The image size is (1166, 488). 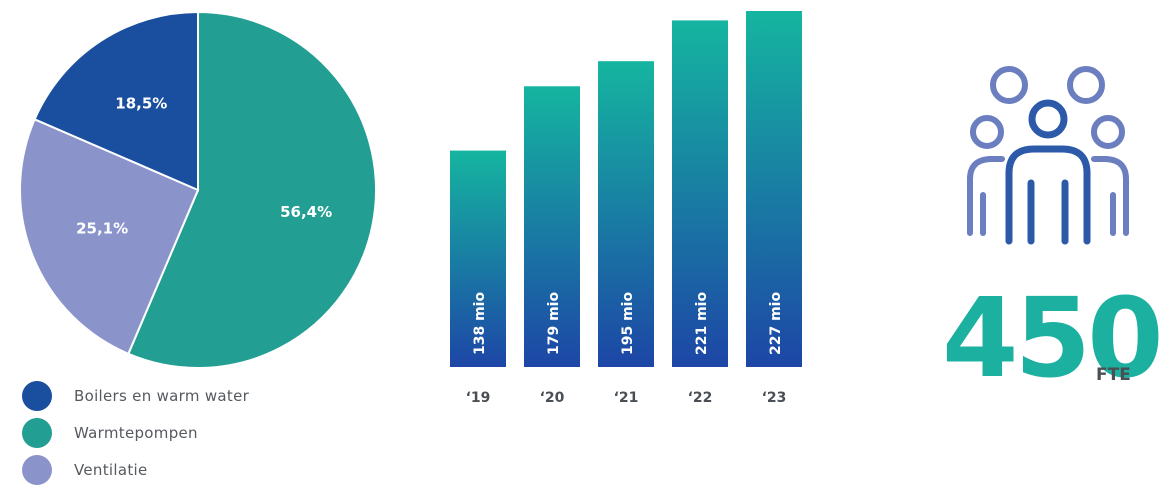 I want to click on bar-value-label: 221 mio, so click(x=702, y=323).